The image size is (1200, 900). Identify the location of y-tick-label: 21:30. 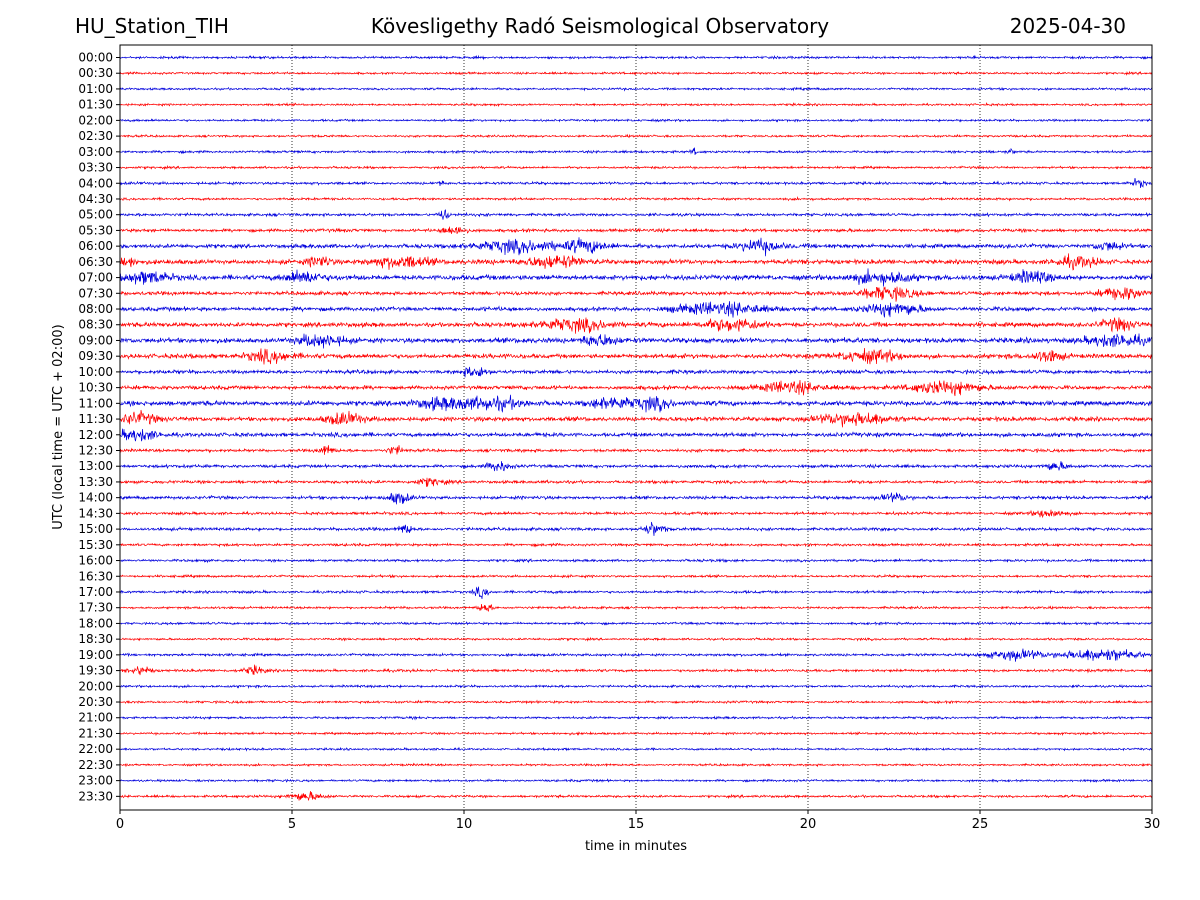
(95, 733).